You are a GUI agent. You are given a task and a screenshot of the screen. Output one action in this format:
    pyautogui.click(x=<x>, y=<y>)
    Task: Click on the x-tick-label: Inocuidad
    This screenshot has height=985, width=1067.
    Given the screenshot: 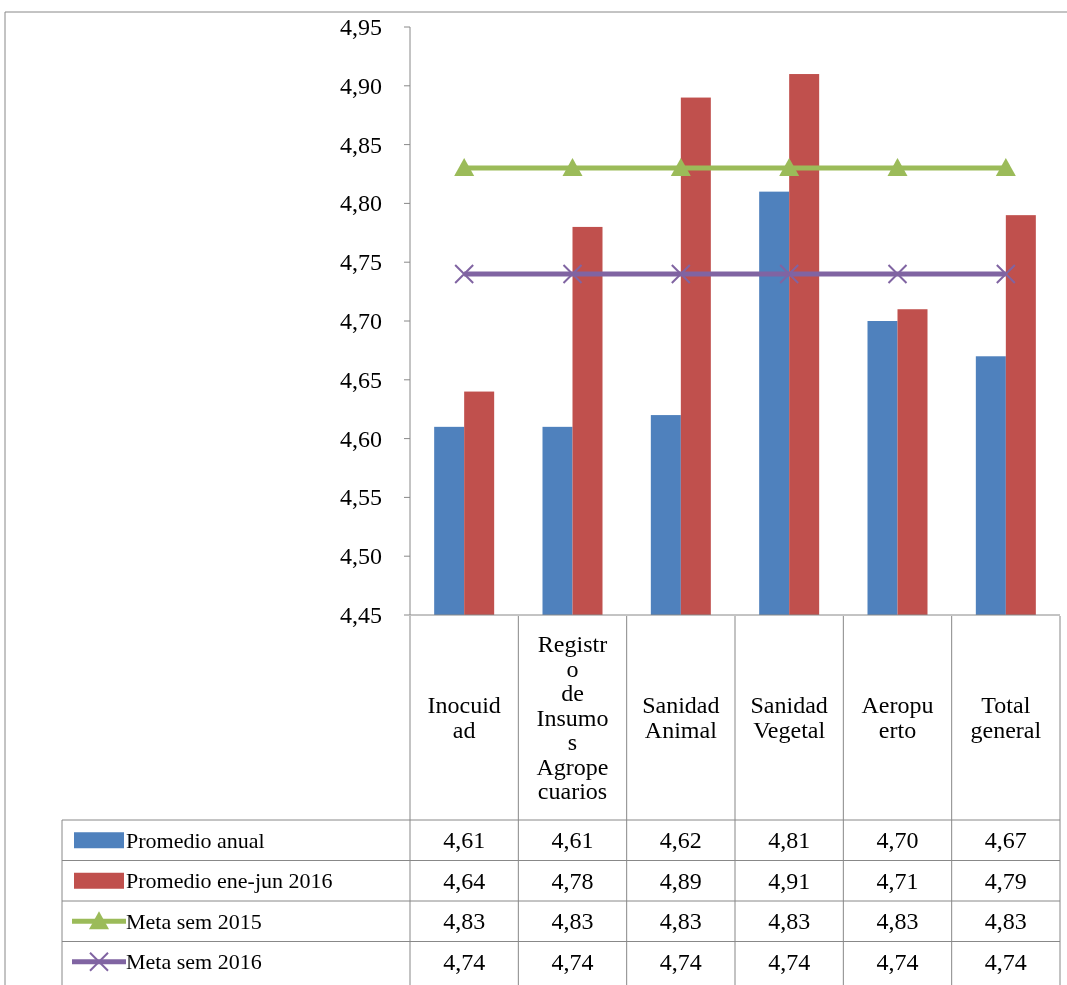 What is the action you would take?
    pyautogui.click(x=464, y=717)
    